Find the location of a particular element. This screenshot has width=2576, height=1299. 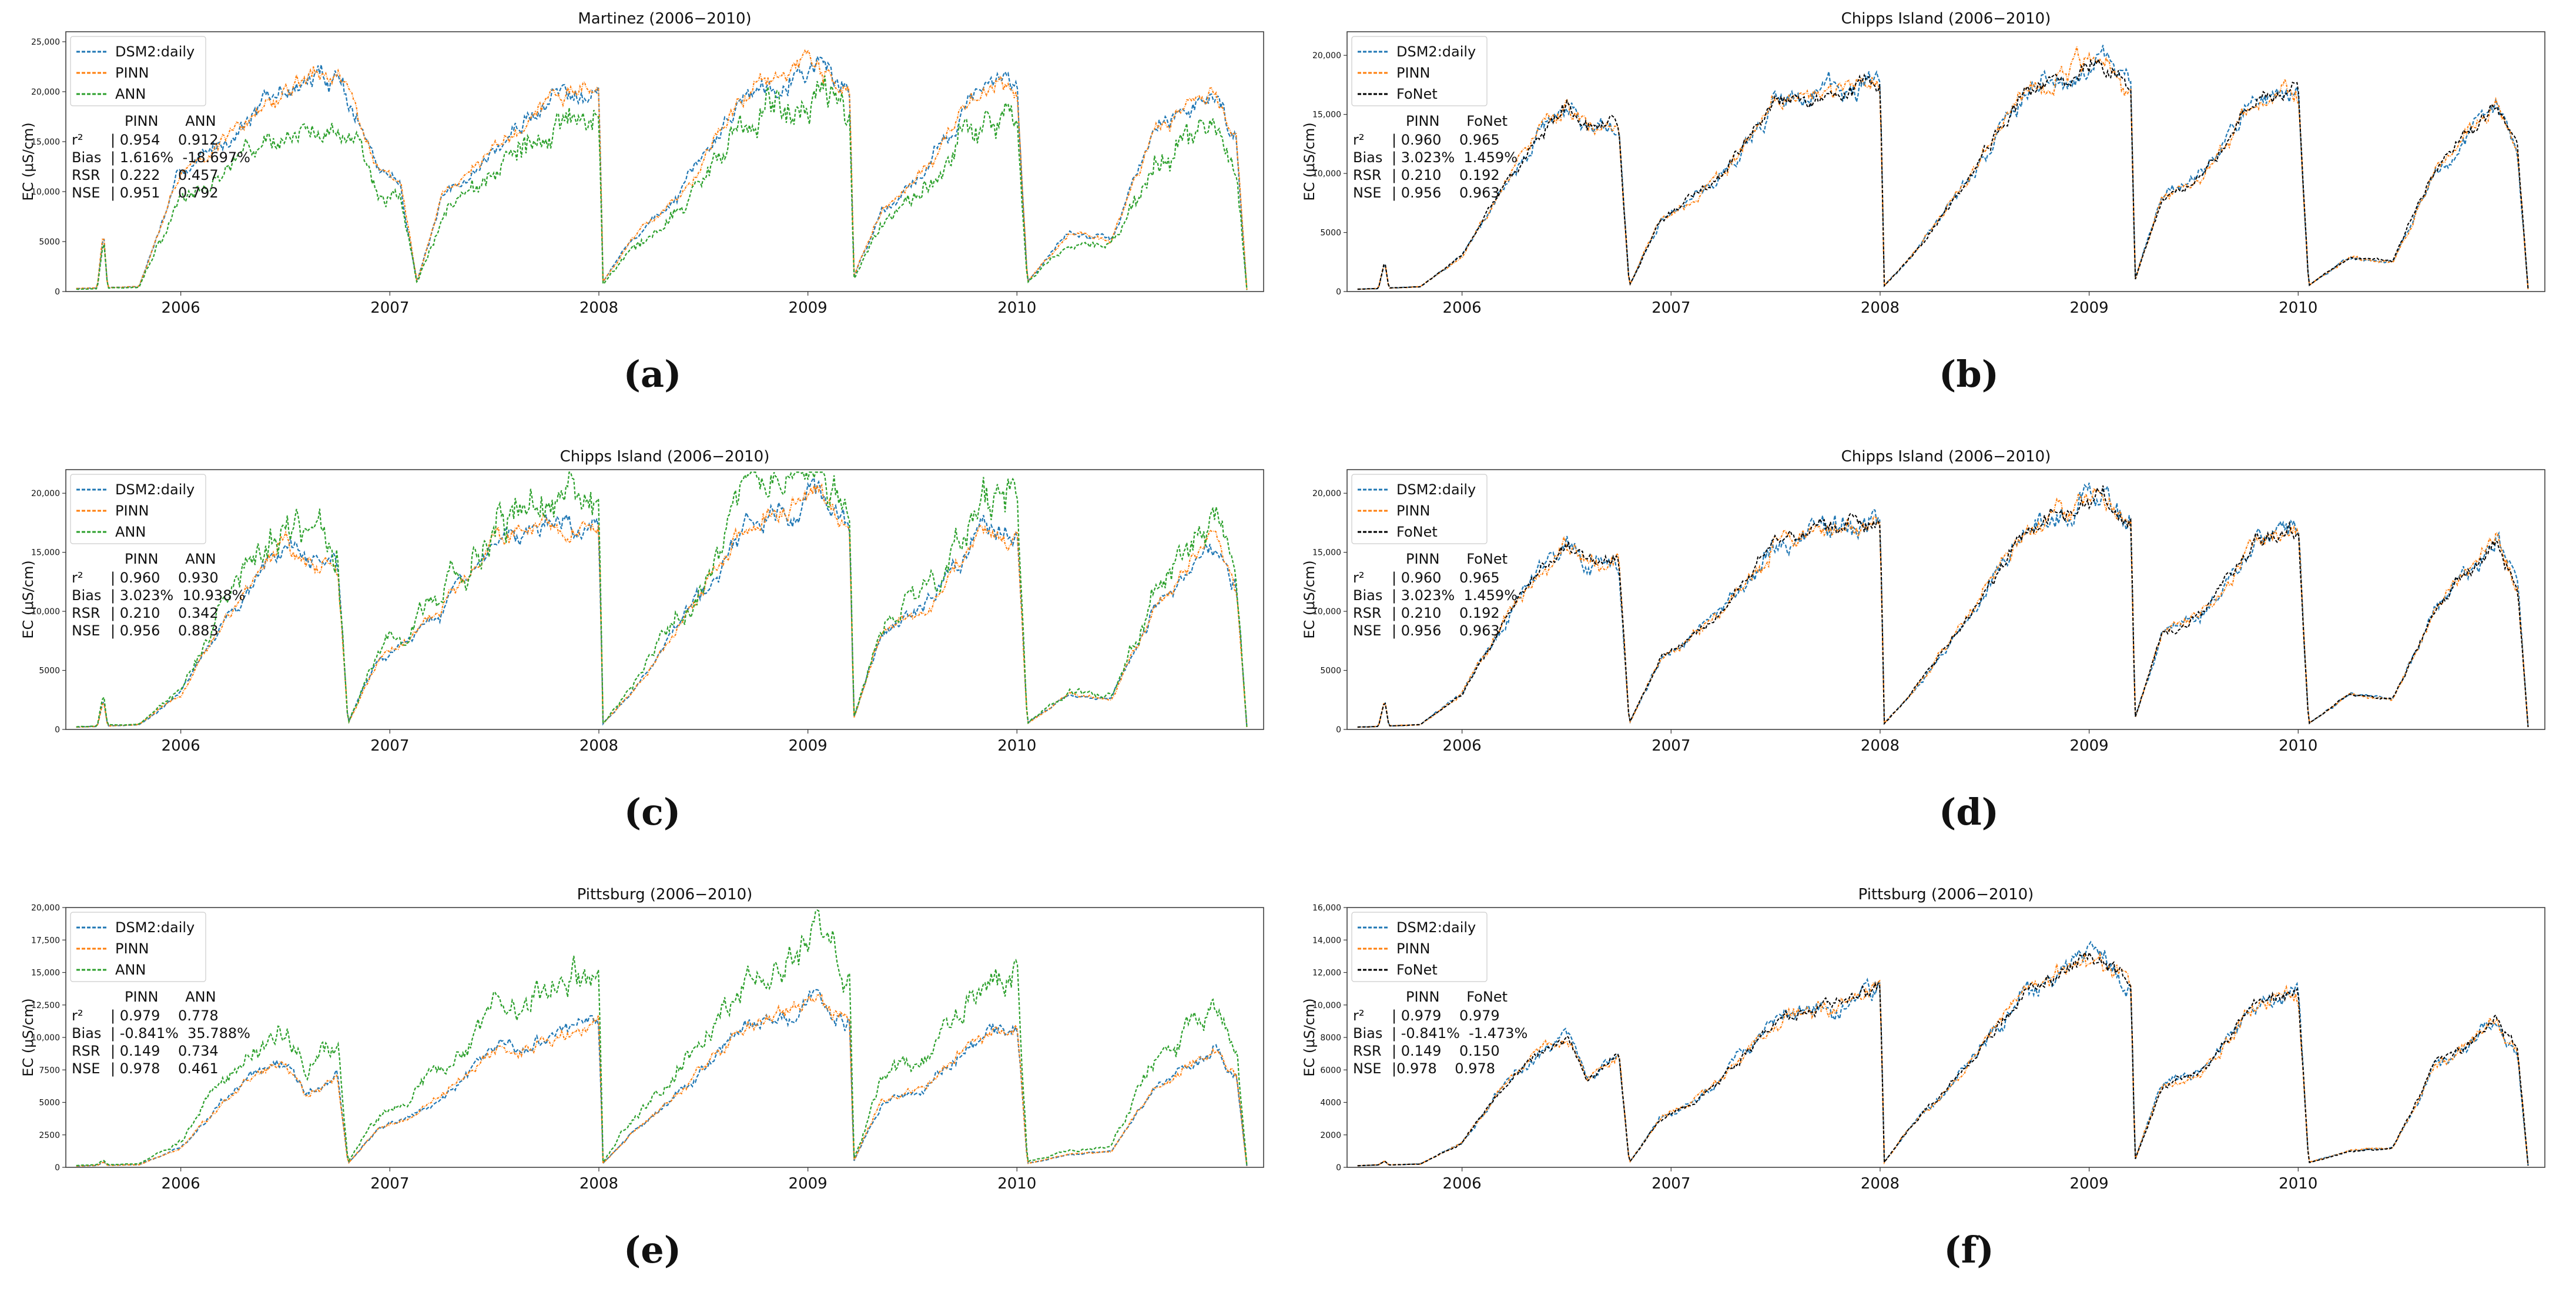

caption-b: (b) is located at coordinates (1968, 374).